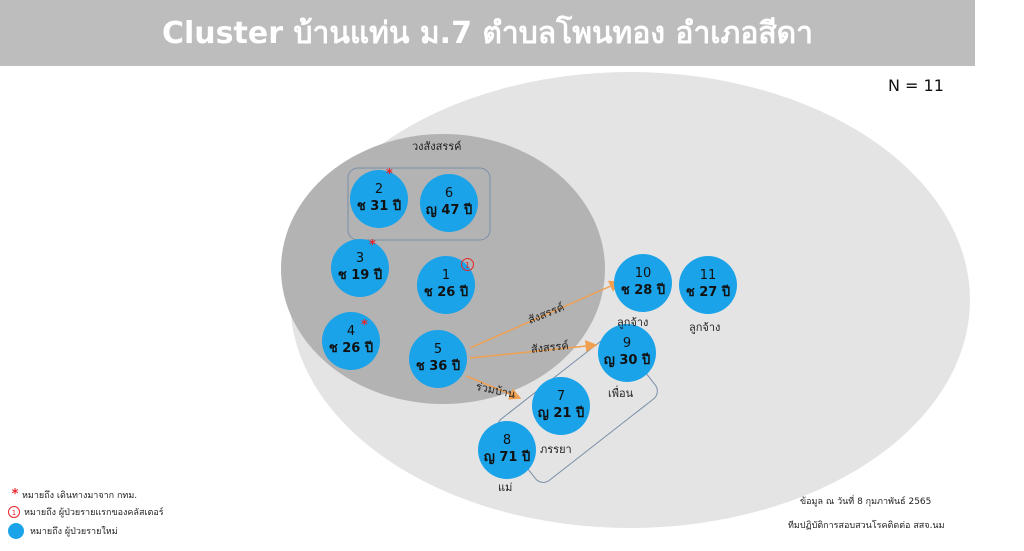 The width and height of the screenshot is (1024, 551). Describe the element at coordinates (14, 512) in the screenshot. I see `circle-marker-icon: 1` at that location.